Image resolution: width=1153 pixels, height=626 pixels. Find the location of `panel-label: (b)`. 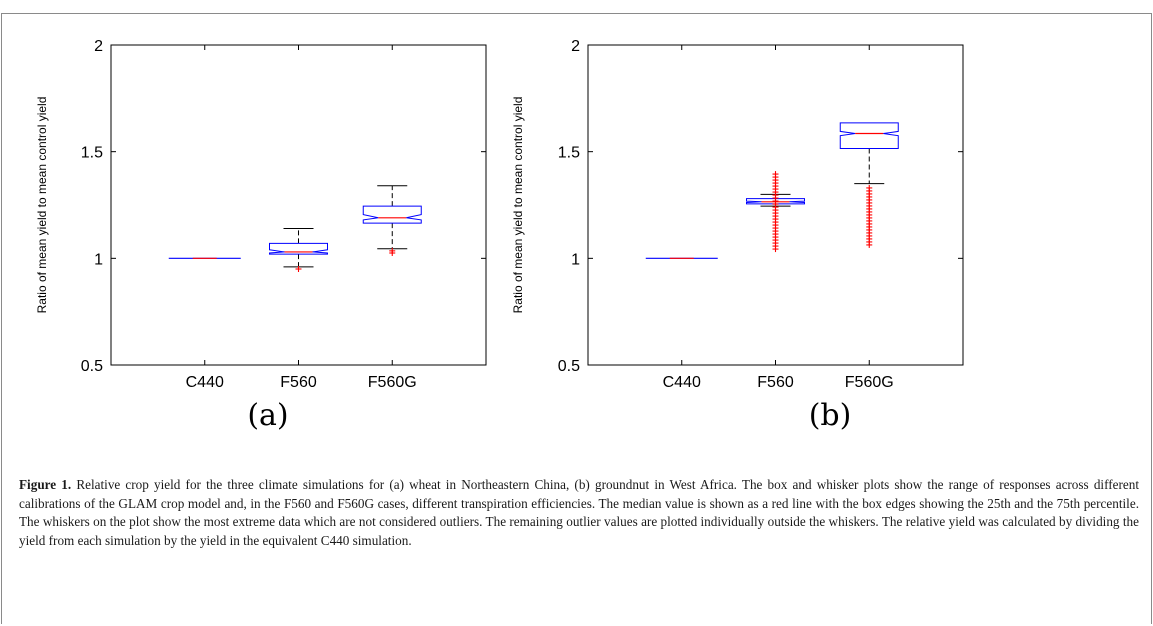

panel-label: (b) is located at coordinates (830, 415).